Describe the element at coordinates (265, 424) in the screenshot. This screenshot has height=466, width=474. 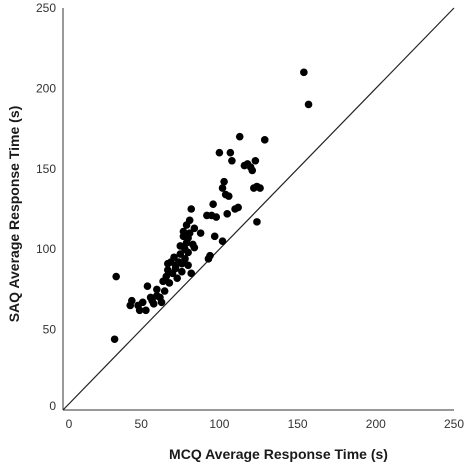
I see `x-axis-ticks: 0 50 100 150 200 250` at that location.